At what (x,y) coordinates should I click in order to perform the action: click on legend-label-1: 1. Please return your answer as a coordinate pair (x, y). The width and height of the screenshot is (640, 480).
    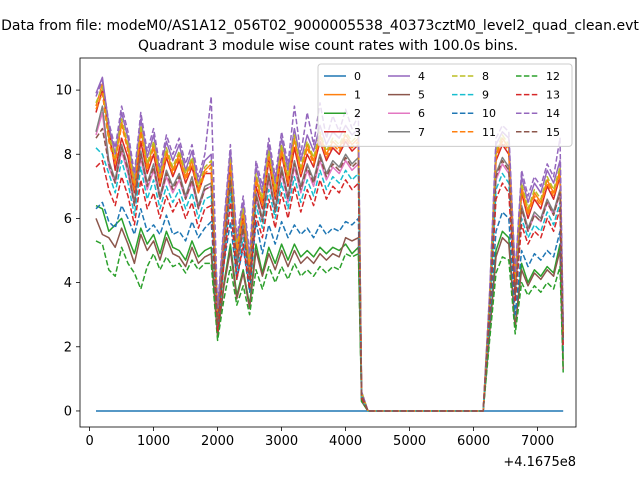
    Looking at the image, I should click on (357, 95).